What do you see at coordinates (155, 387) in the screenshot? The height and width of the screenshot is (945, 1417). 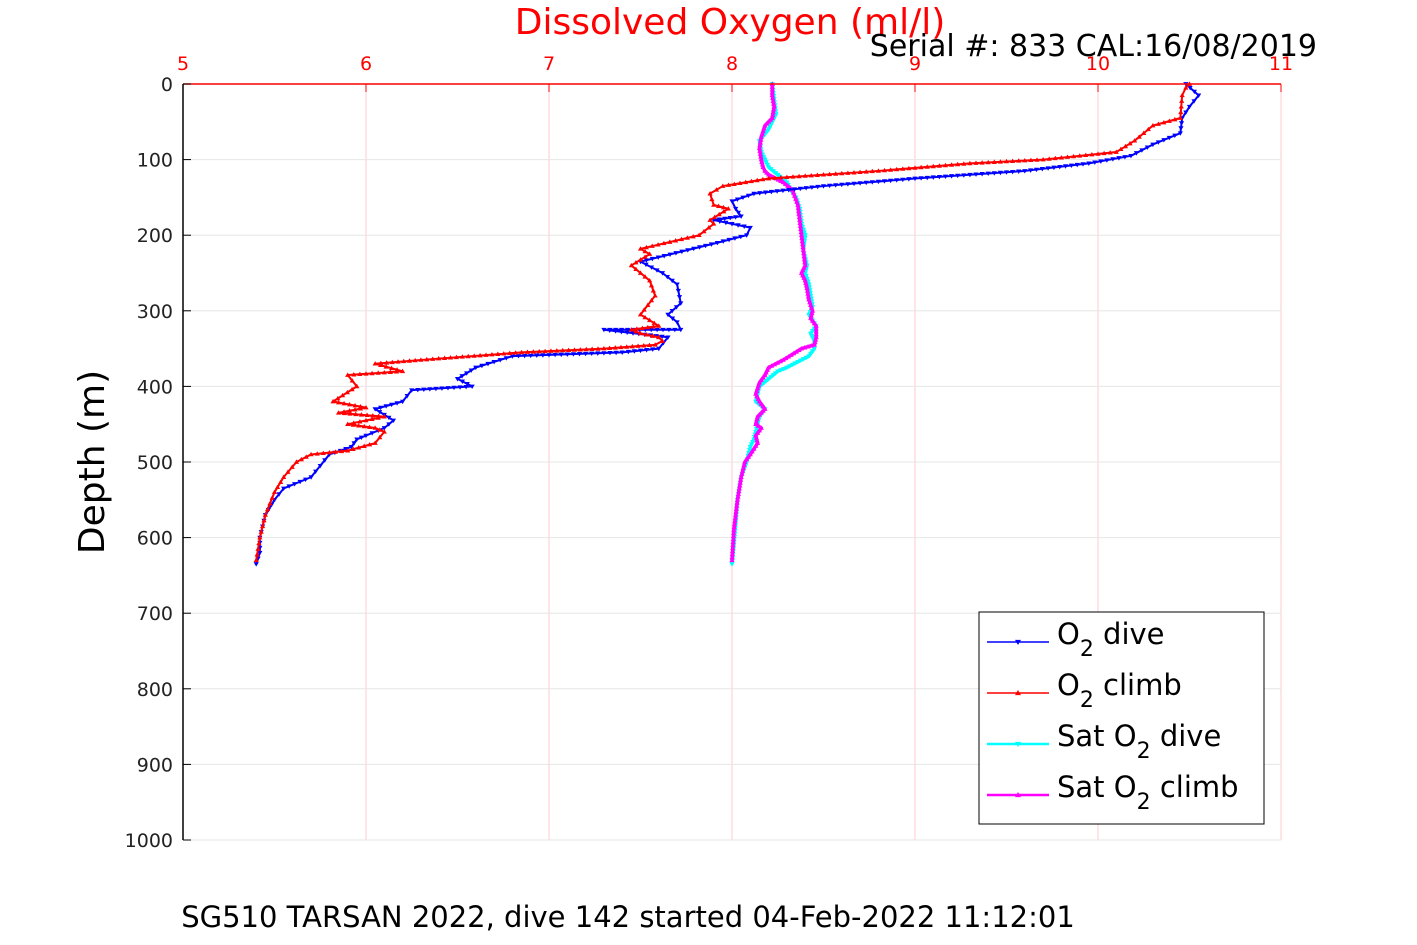 I see `y-tick-label: 400` at bounding box center [155, 387].